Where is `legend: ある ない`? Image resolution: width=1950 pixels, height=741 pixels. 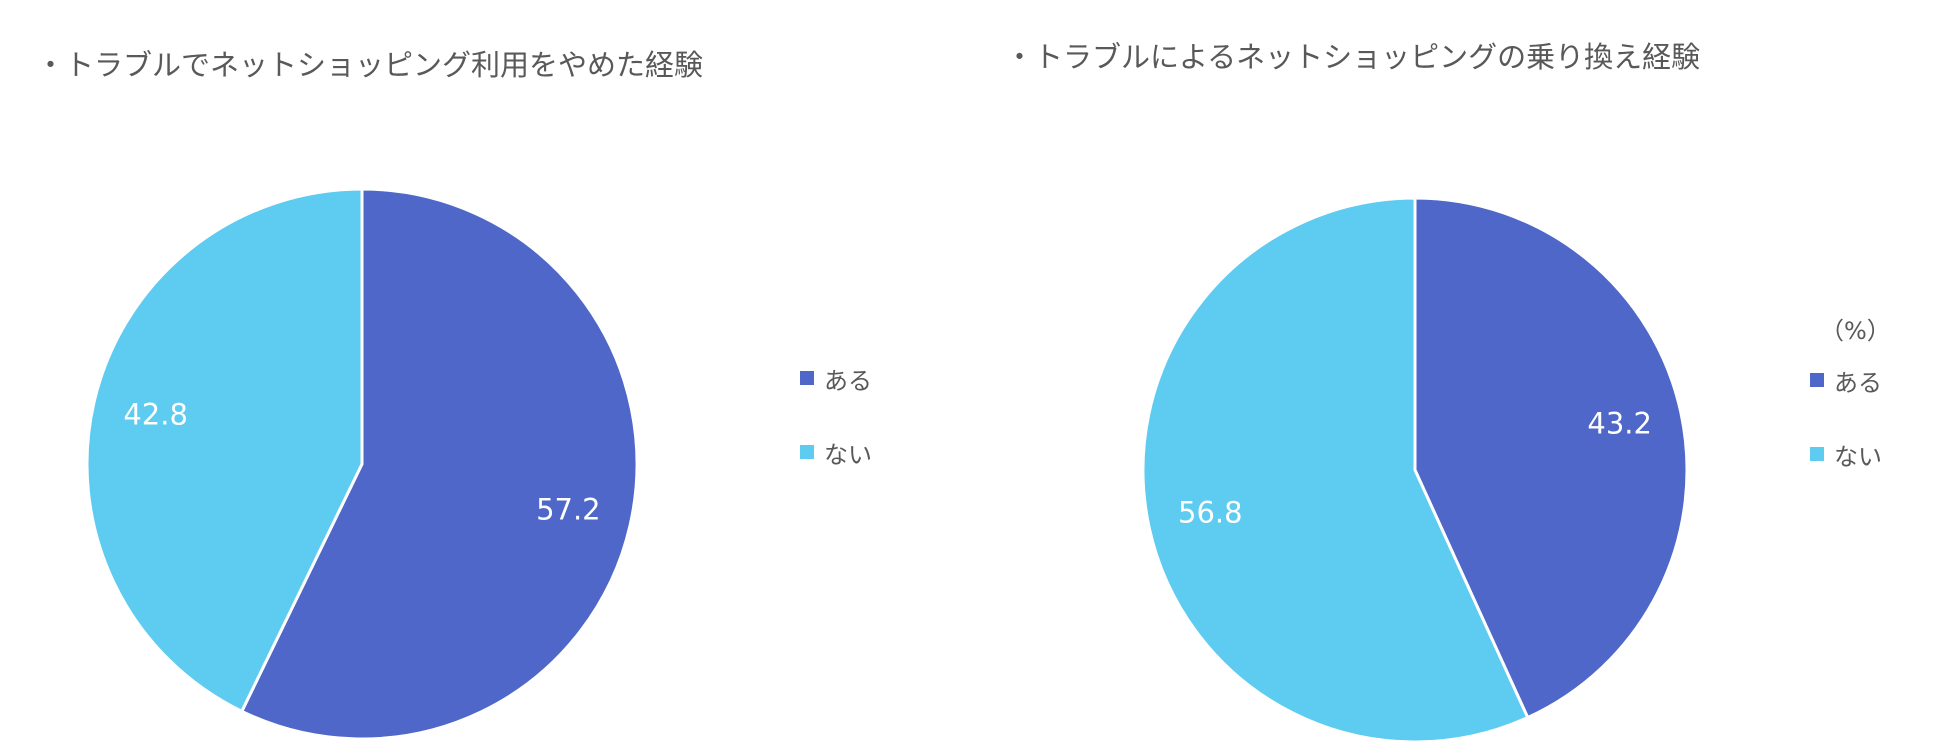
legend: ある ない is located at coordinates (836, 432).